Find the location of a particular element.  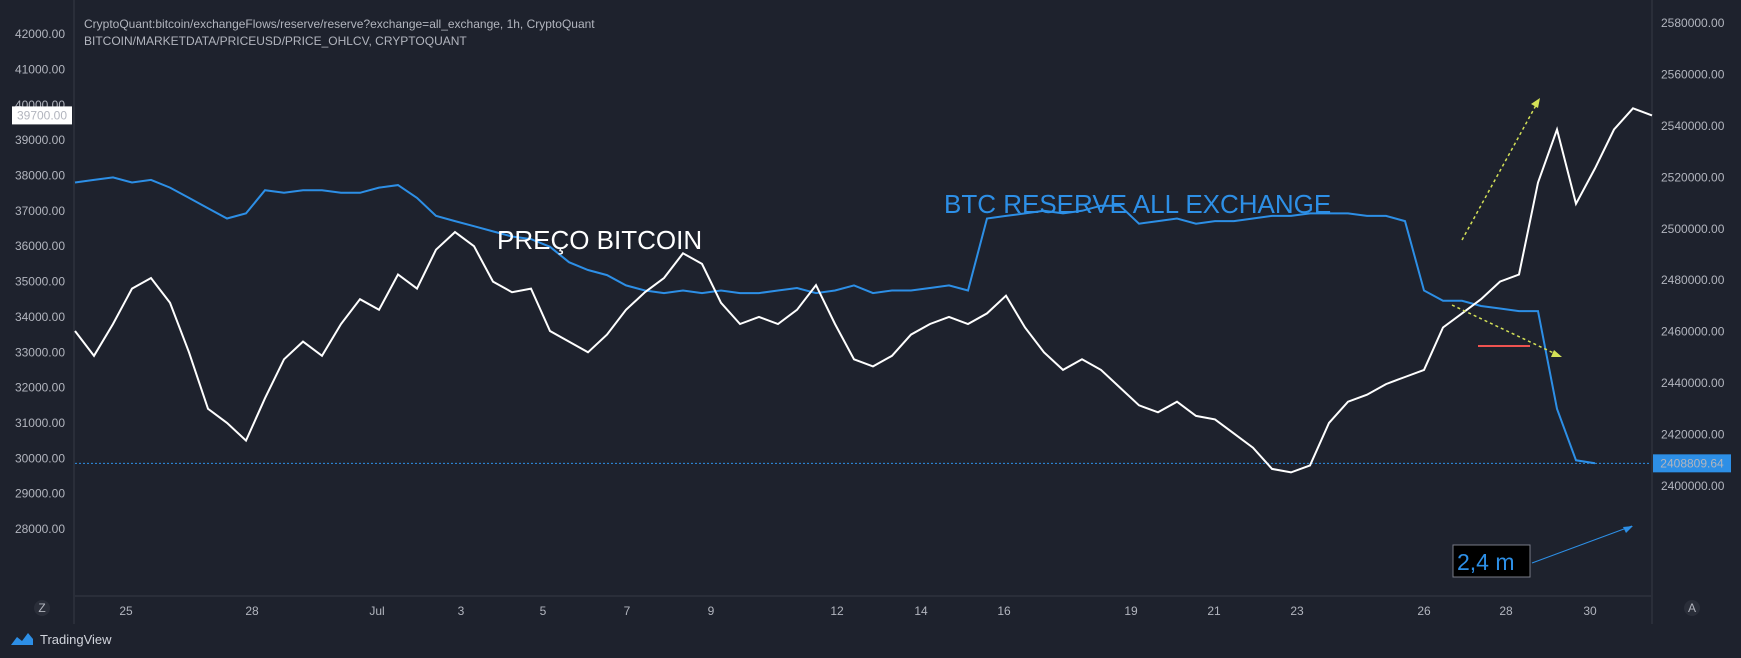

right-tick-label: 2440000.00 is located at coordinates (1693, 383).